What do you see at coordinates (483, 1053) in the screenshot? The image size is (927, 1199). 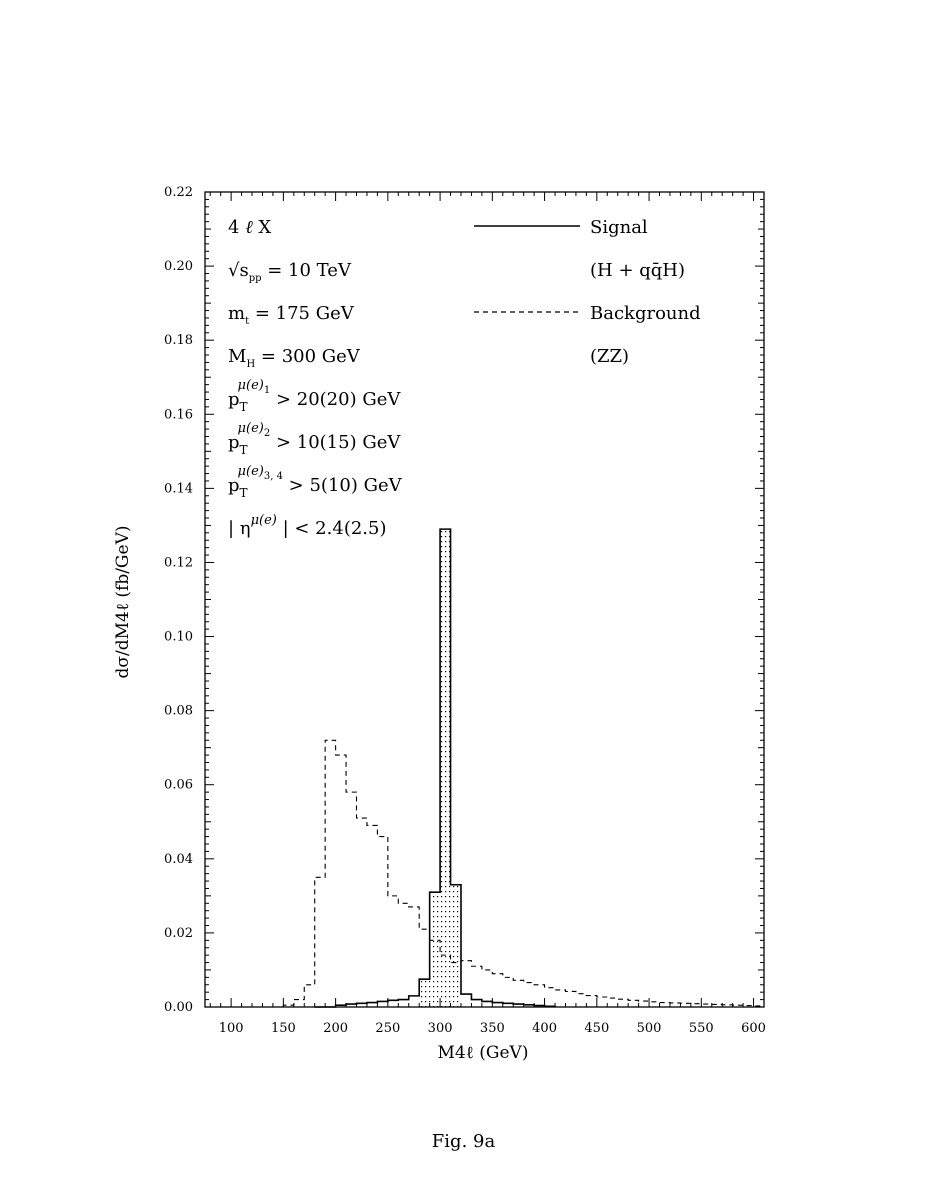 I see `x-axis-title: M4ℓ (GeV)` at bounding box center [483, 1053].